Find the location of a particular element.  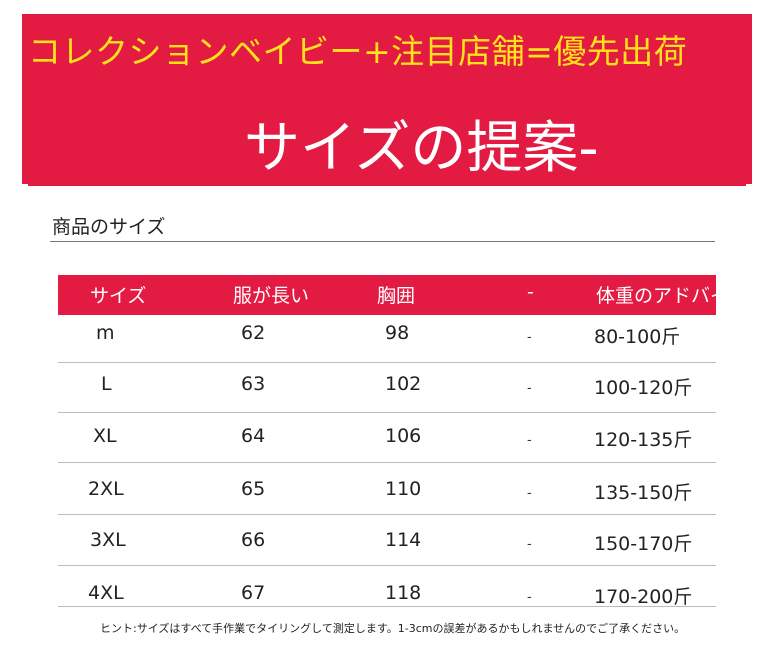

length-cell: 66 is located at coordinates (253, 540).